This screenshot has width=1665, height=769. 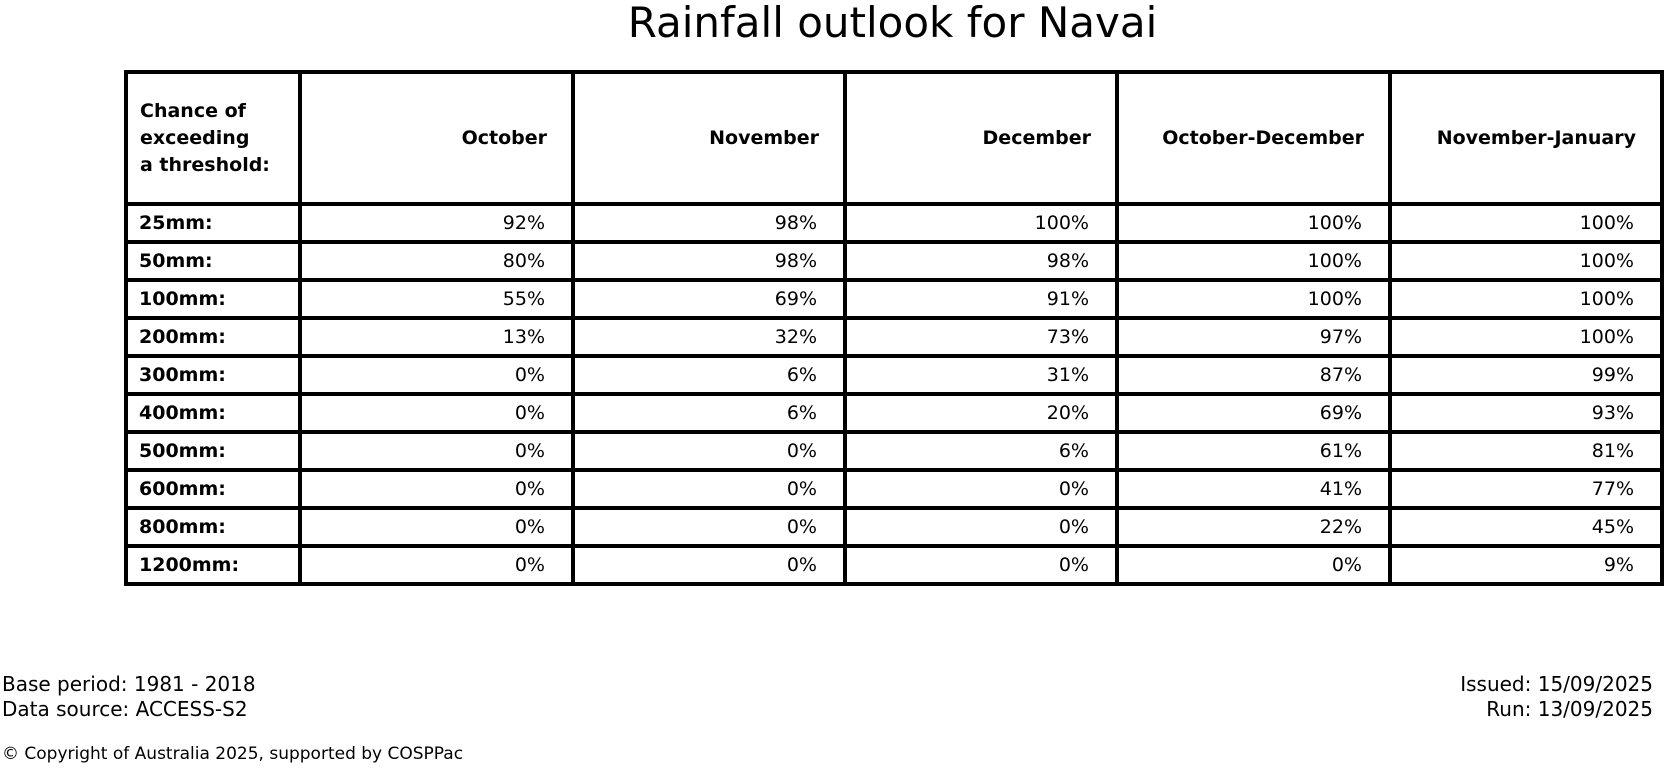 What do you see at coordinates (1253, 337) in the screenshot?
I see `value-cell: 97%` at bounding box center [1253, 337].